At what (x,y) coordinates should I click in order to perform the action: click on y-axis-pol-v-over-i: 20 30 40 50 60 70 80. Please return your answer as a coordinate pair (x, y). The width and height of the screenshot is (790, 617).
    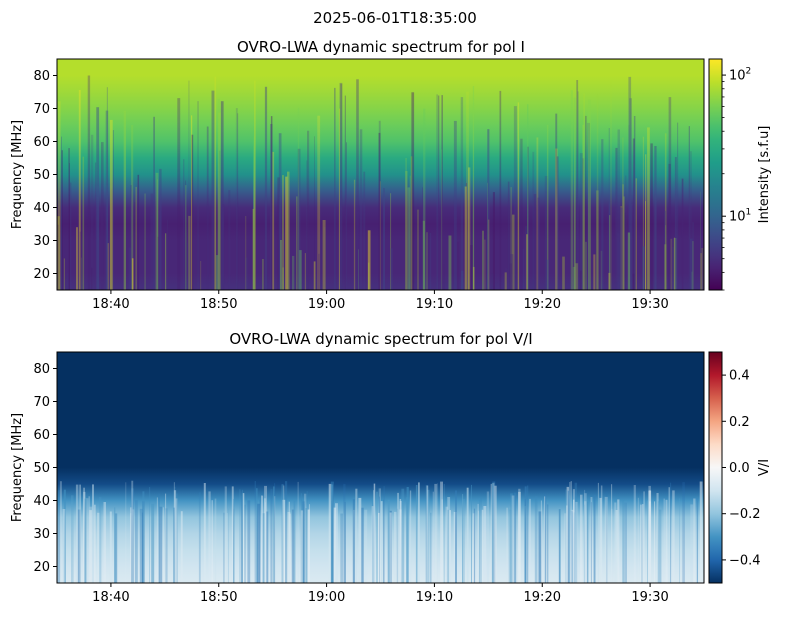
    Looking at the image, I should click on (45, 468).